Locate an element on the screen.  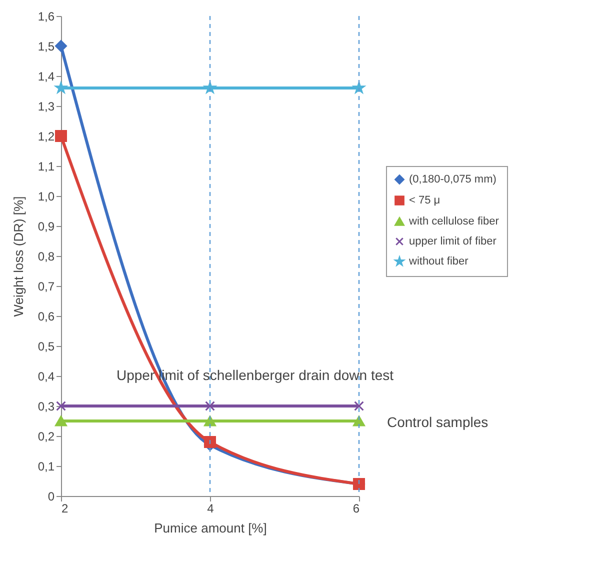
y-tick-label: 0,3 is located at coordinates (46, 407).